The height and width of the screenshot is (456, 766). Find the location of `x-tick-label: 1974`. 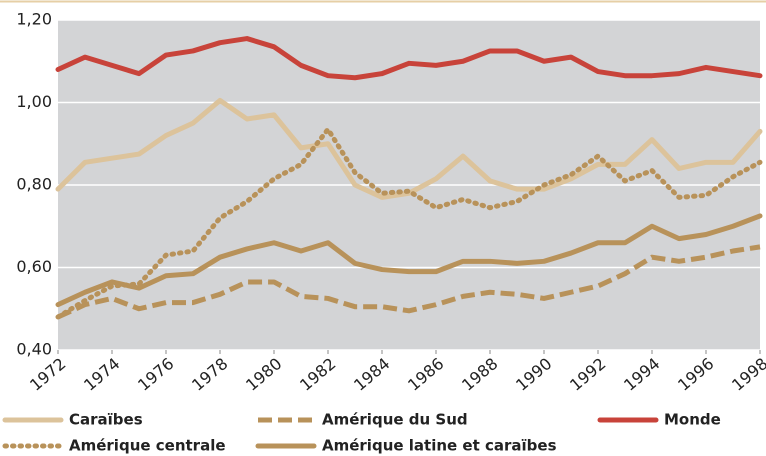

x-tick-label: 1974 is located at coordinates (101, 374).